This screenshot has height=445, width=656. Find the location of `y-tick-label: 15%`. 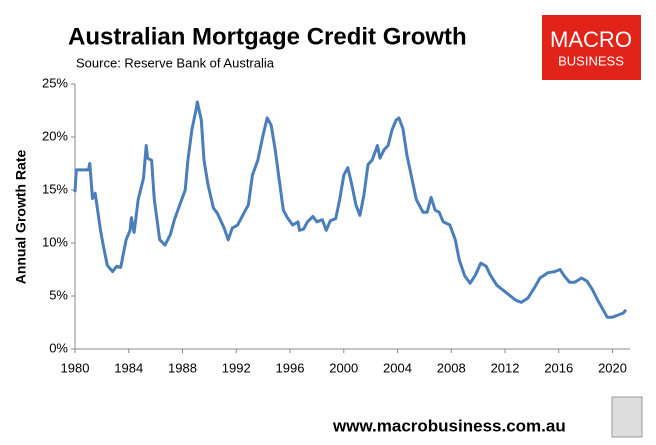

y-tick-label: 15% is located at coordinates (55, 188).